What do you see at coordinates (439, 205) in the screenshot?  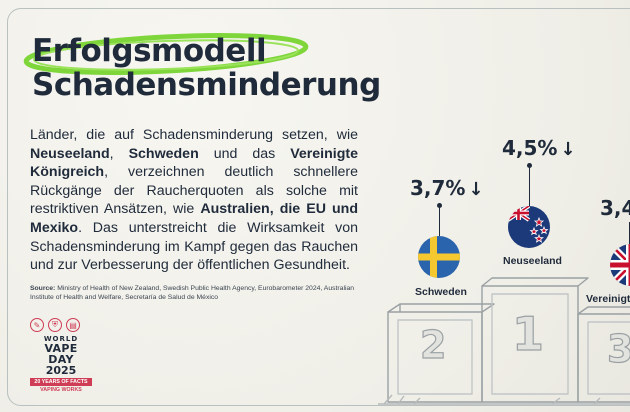 I see `sweden-pin-dot` at bounding box center [439, 205].